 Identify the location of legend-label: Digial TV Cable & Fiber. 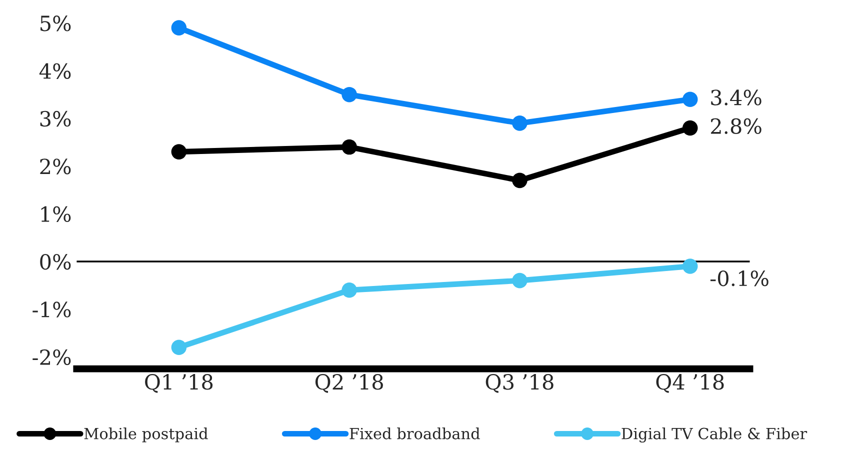
(715, 434).